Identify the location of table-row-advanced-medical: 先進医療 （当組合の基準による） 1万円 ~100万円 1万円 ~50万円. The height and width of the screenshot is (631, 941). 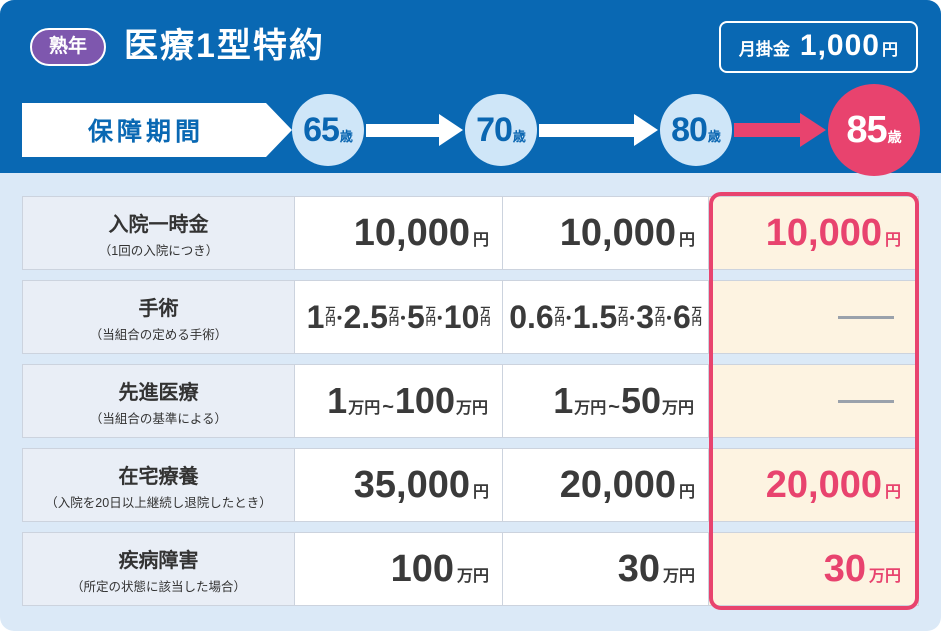
(470, 401).